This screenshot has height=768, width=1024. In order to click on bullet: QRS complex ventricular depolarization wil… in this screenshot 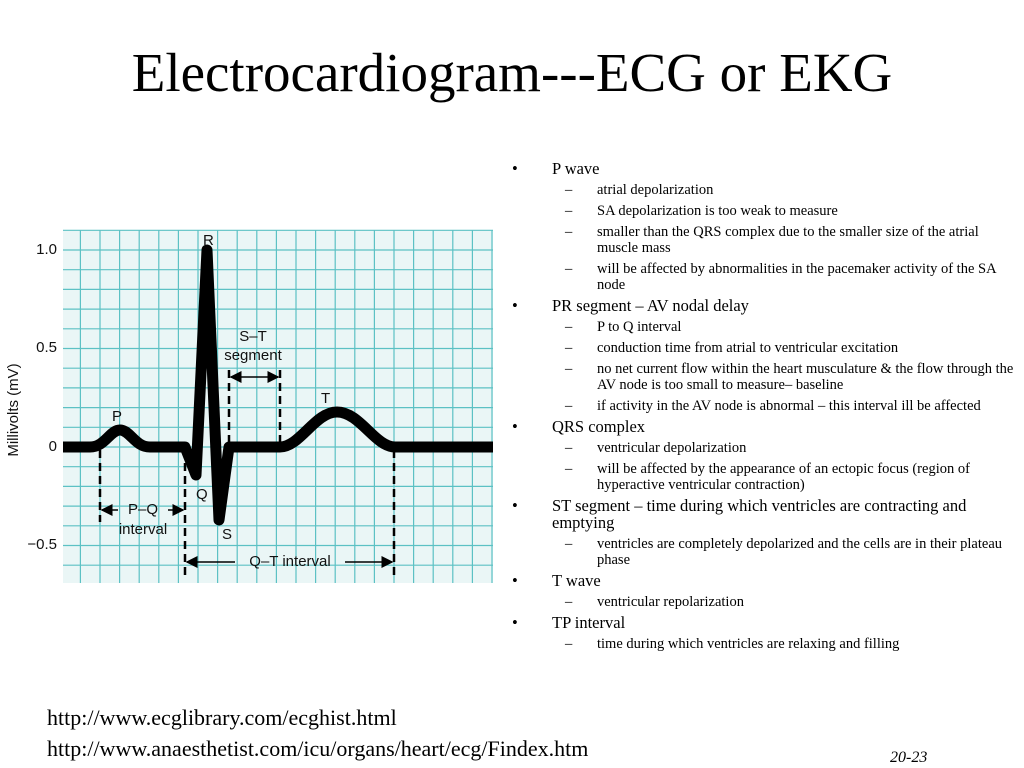, I will do `click(767, 455)`.